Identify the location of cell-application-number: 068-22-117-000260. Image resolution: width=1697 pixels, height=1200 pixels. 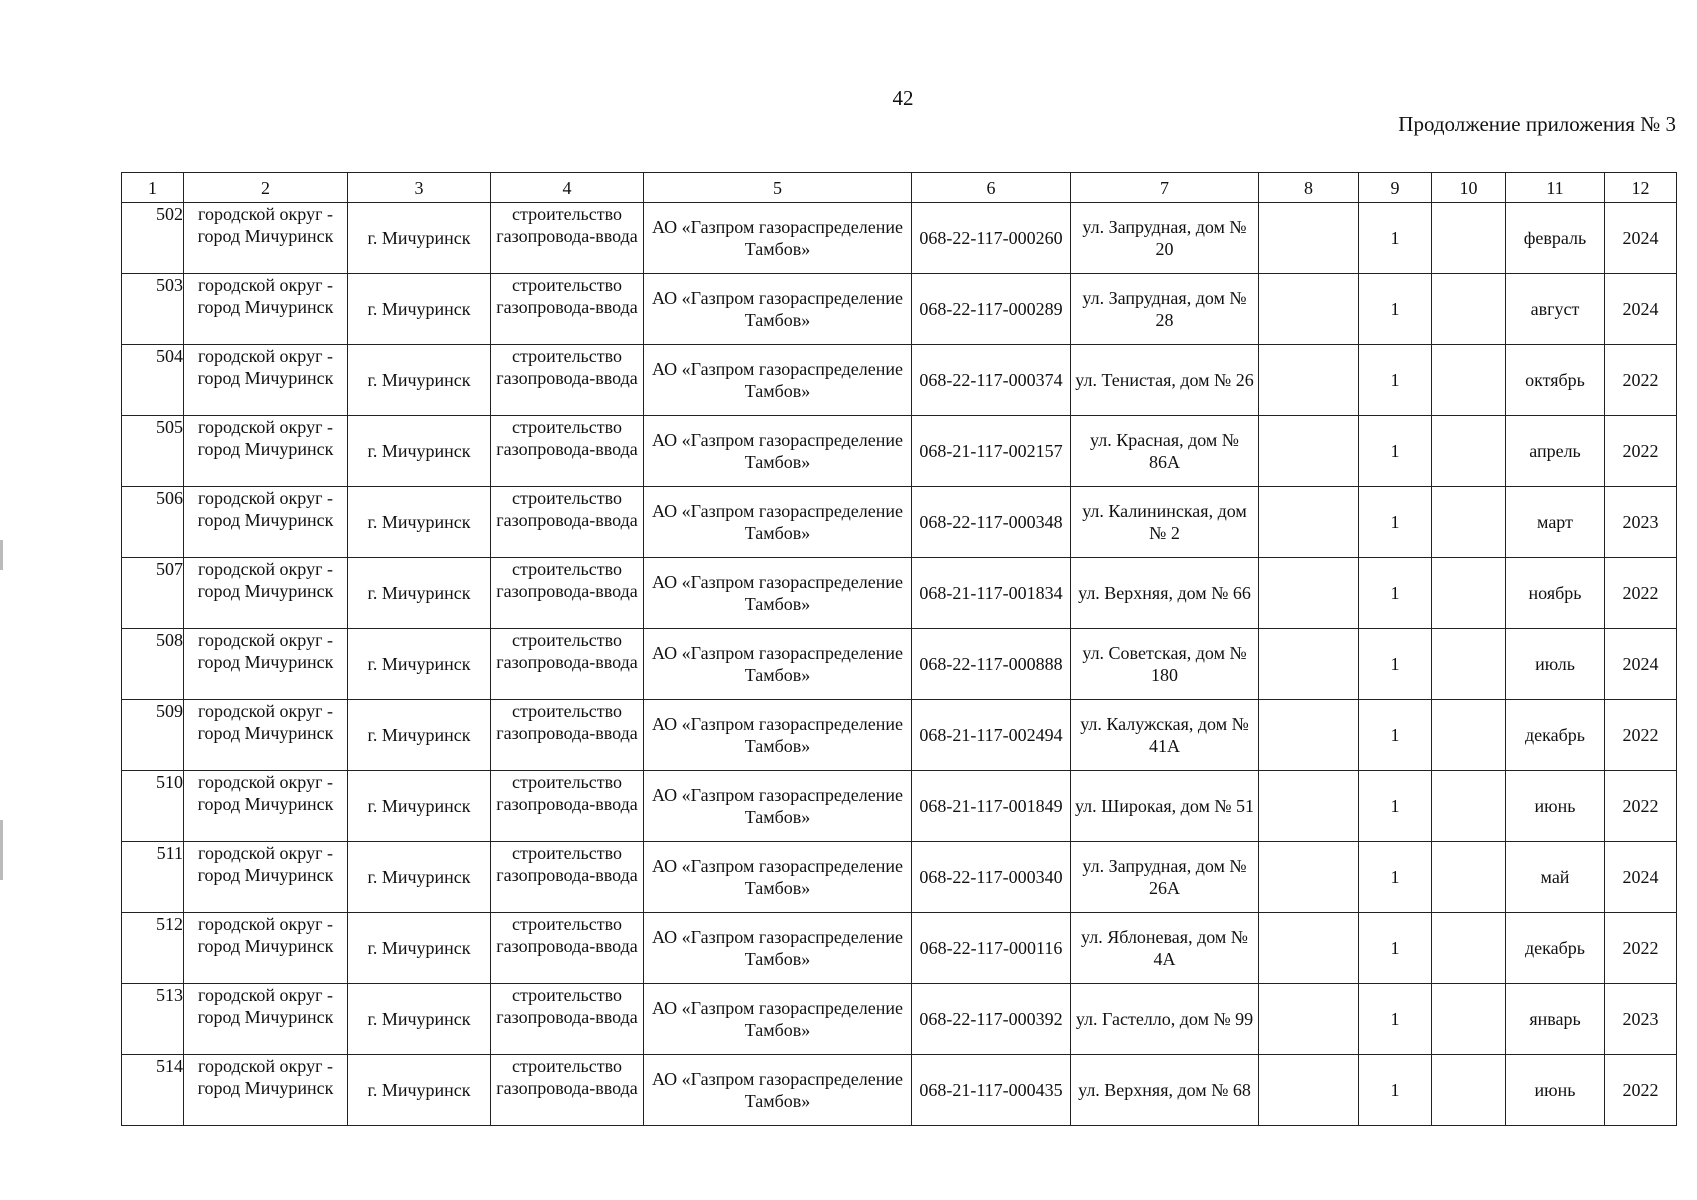
(991, 238).